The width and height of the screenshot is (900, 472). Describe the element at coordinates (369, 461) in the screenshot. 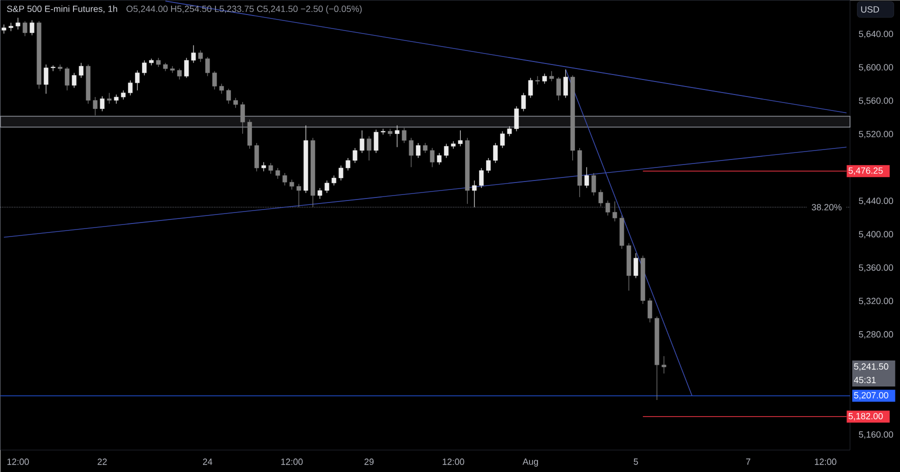

I see `x-tick-label: 29` at that location.